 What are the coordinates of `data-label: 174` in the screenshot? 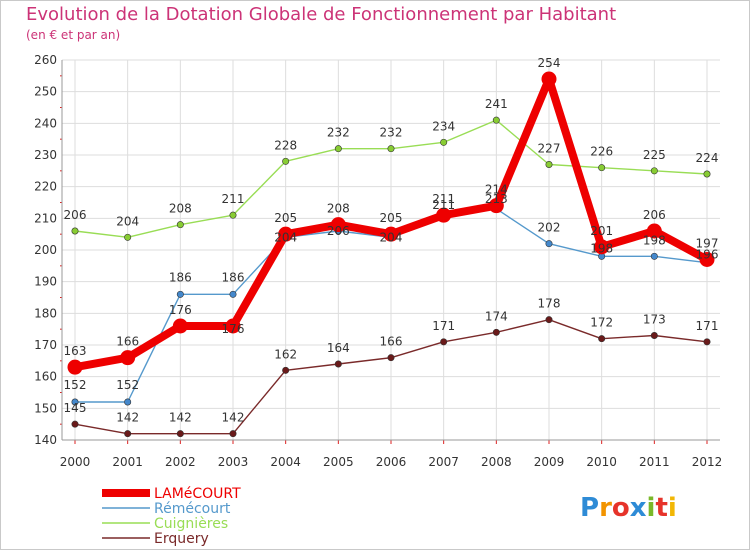 It's located at (496, 316).